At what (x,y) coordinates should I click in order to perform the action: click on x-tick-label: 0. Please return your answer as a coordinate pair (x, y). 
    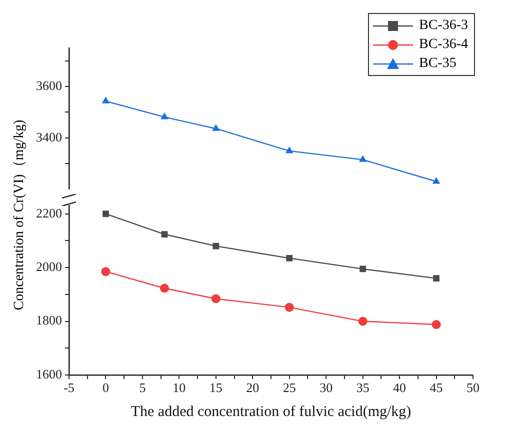
    Looking at the image, I should click on (105, 388).